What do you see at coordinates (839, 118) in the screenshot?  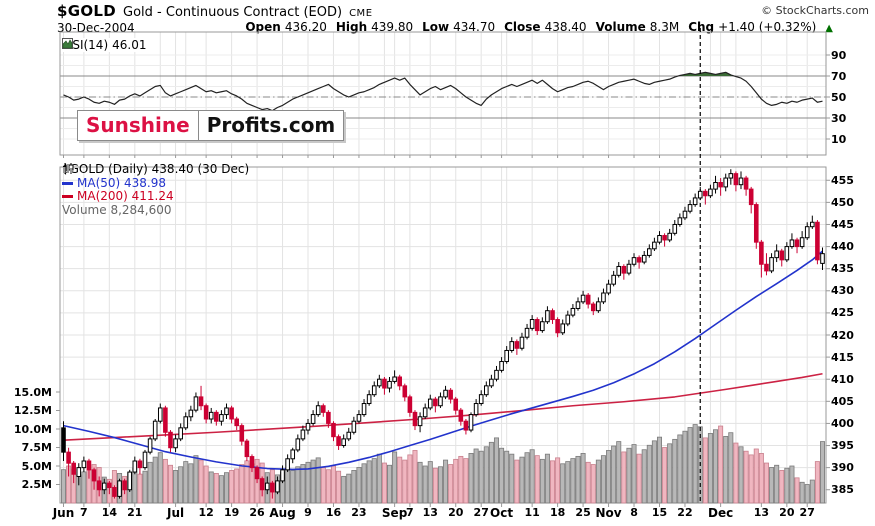 I see `rsi-axis-label: 30` at bounding box center [839, 118].